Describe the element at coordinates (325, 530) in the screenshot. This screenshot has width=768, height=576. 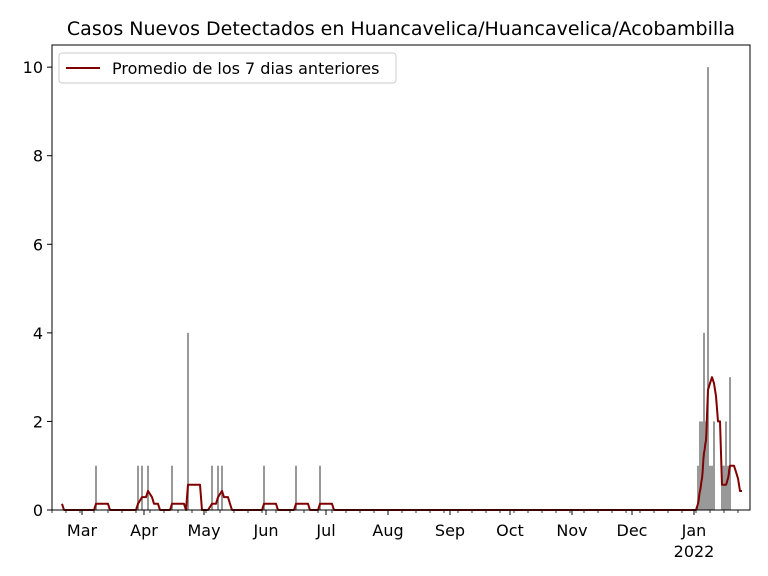
I see `x-tick-label-4: Jul` at that location.